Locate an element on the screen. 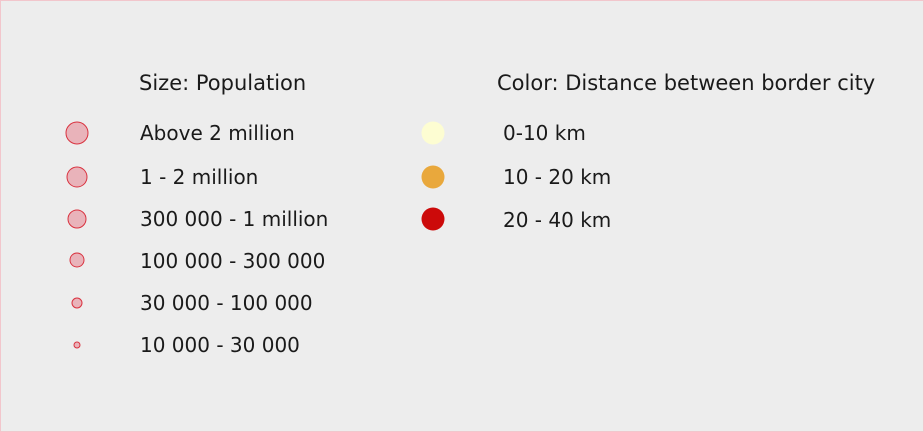 This screenshot has height=432, width=924. size-label-1-2-million: 1 - 2 million is located at coordinates (199, 177).